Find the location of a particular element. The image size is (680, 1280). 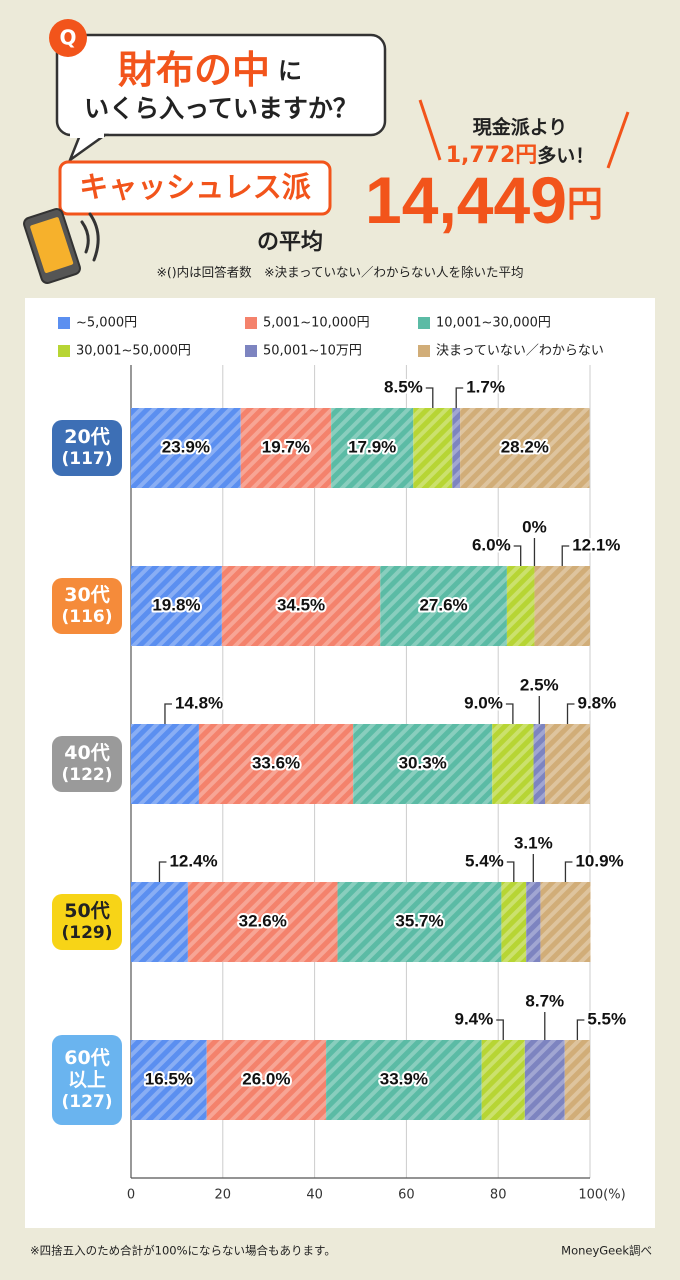

data-label: 32.6% is located at coordinates (263, 920).